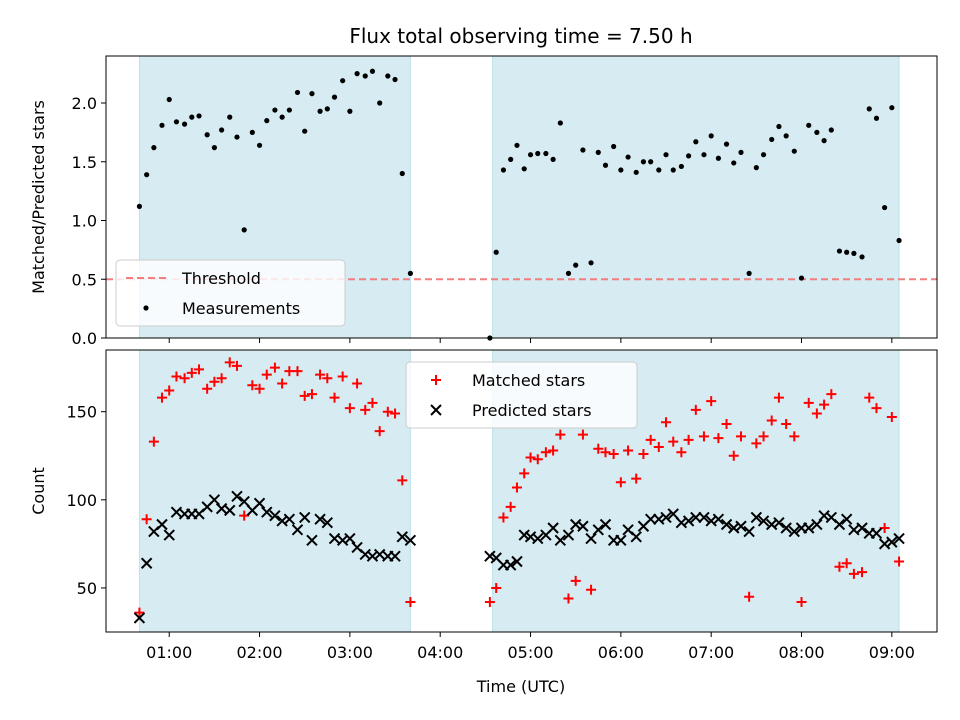 Image resolution: width=960 pixels, height=720 pixels. Describe the element at coordinates (520, 686) in the screenshot. I see `x-axis-label: Time (UTC)` at that location.